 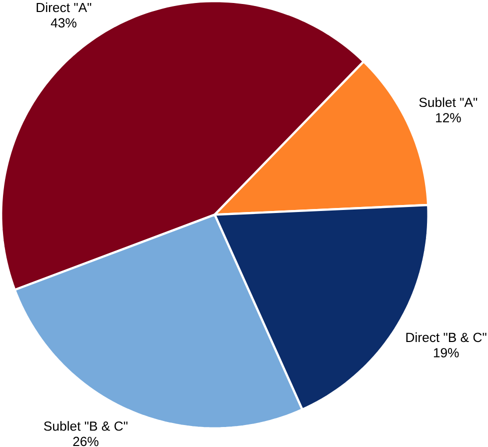 What do you see at coordinates (446, 353) in the screenshot?
I see `data-label: 19%` at bounding box center [446, 353].